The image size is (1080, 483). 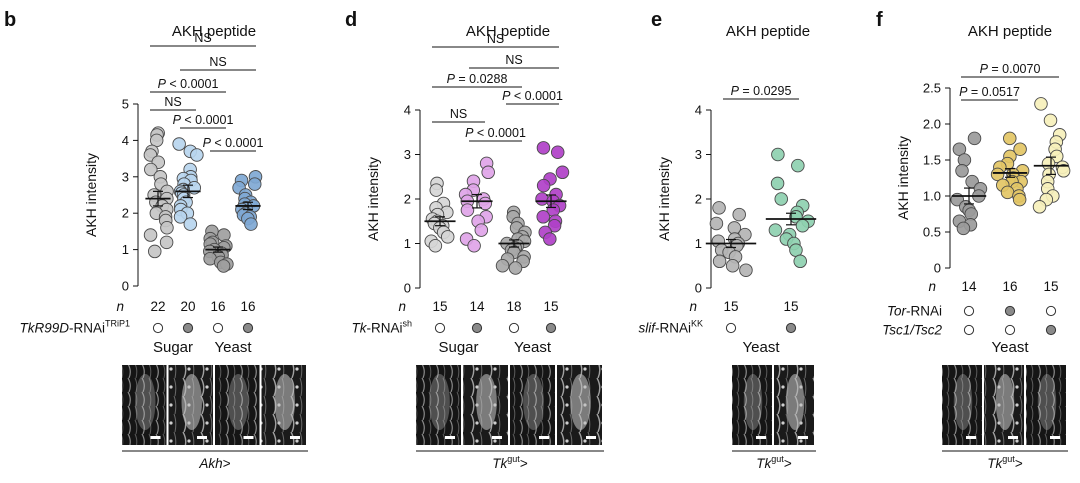 I want to click on y-tick-label: 1.0, so click(x=932, y=196).